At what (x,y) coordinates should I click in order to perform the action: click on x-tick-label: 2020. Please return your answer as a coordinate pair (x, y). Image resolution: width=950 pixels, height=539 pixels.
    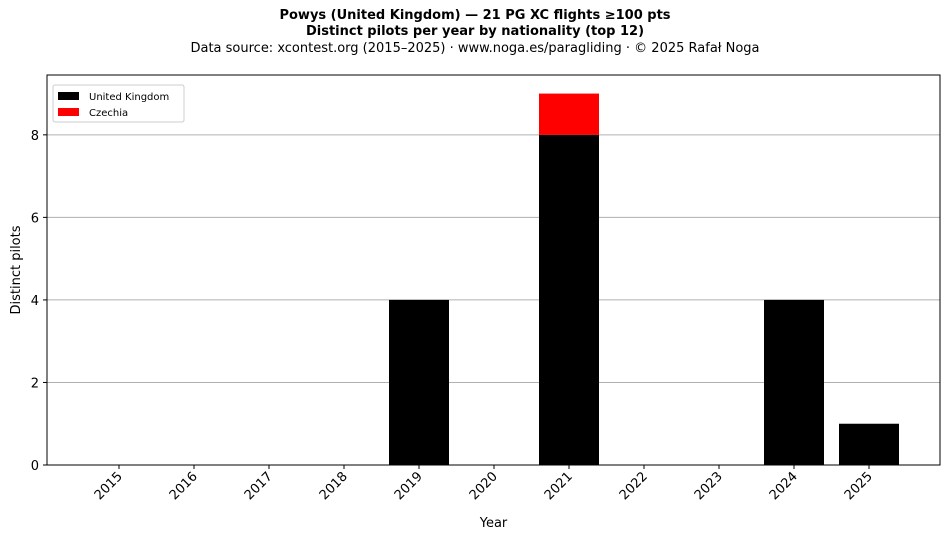
    Looking at the image, I should click on (484, 486).